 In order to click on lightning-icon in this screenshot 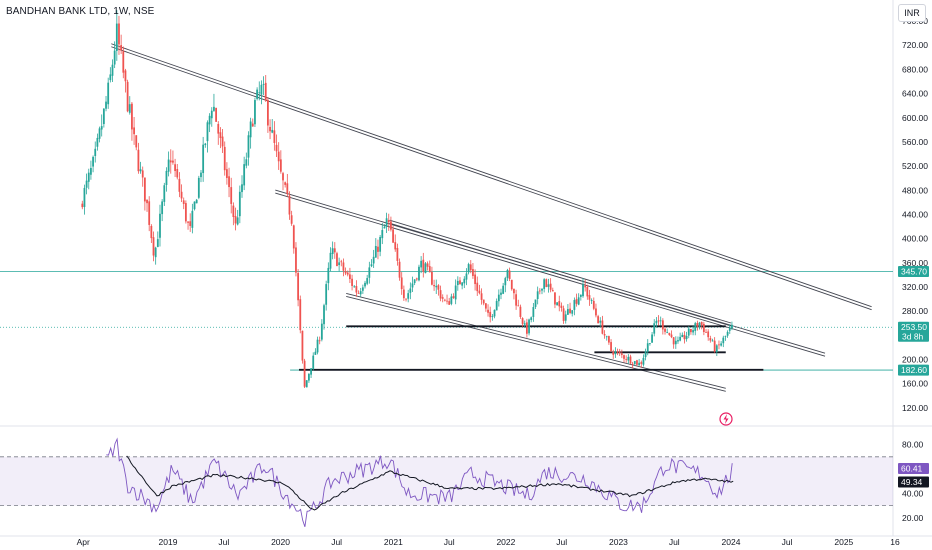, I will do `click(726, 419)`.